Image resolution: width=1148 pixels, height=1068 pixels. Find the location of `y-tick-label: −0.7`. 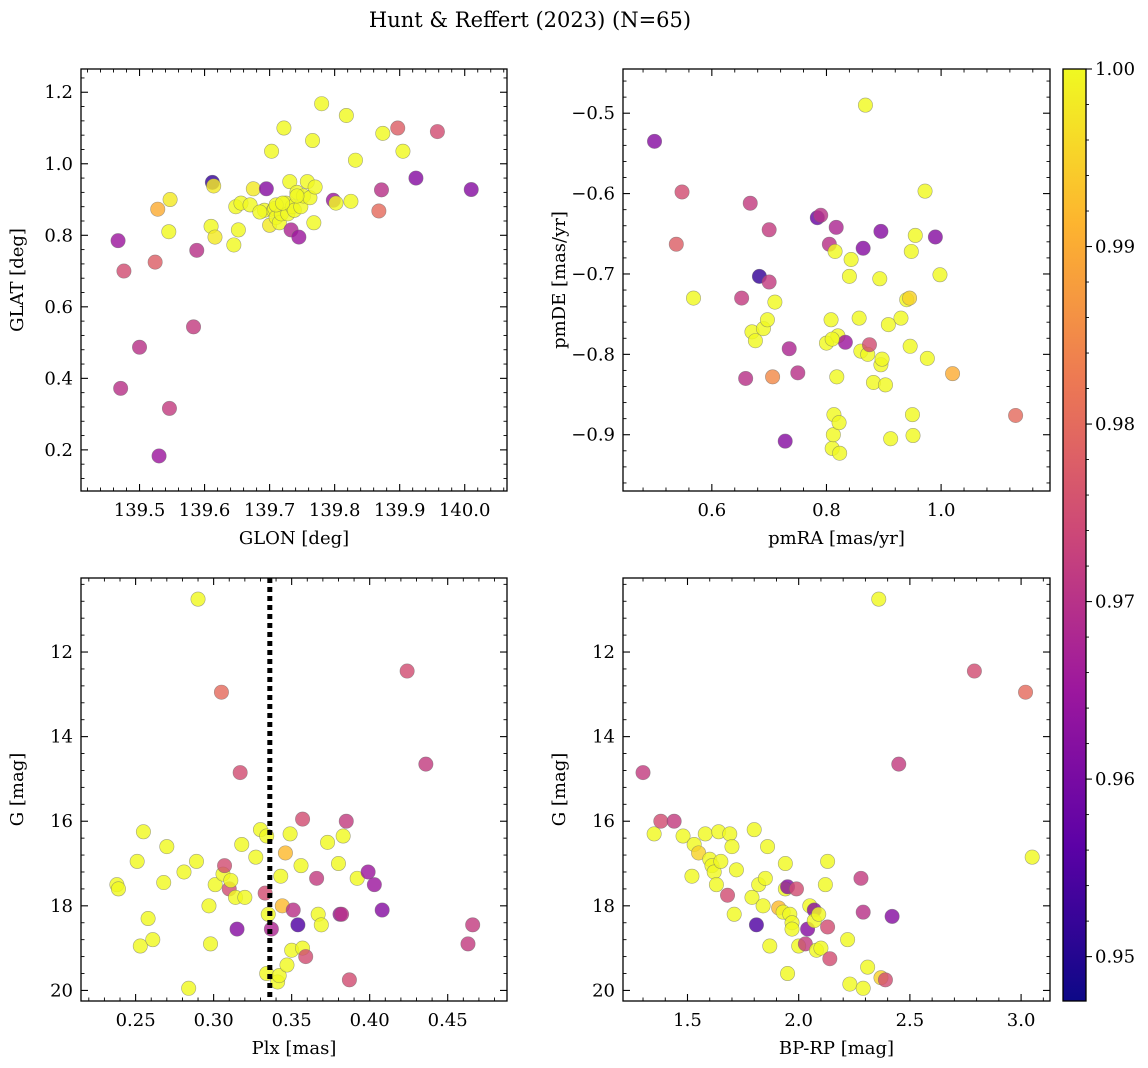

y-tick-label: −0.7 is located at coordinates (593, 274).